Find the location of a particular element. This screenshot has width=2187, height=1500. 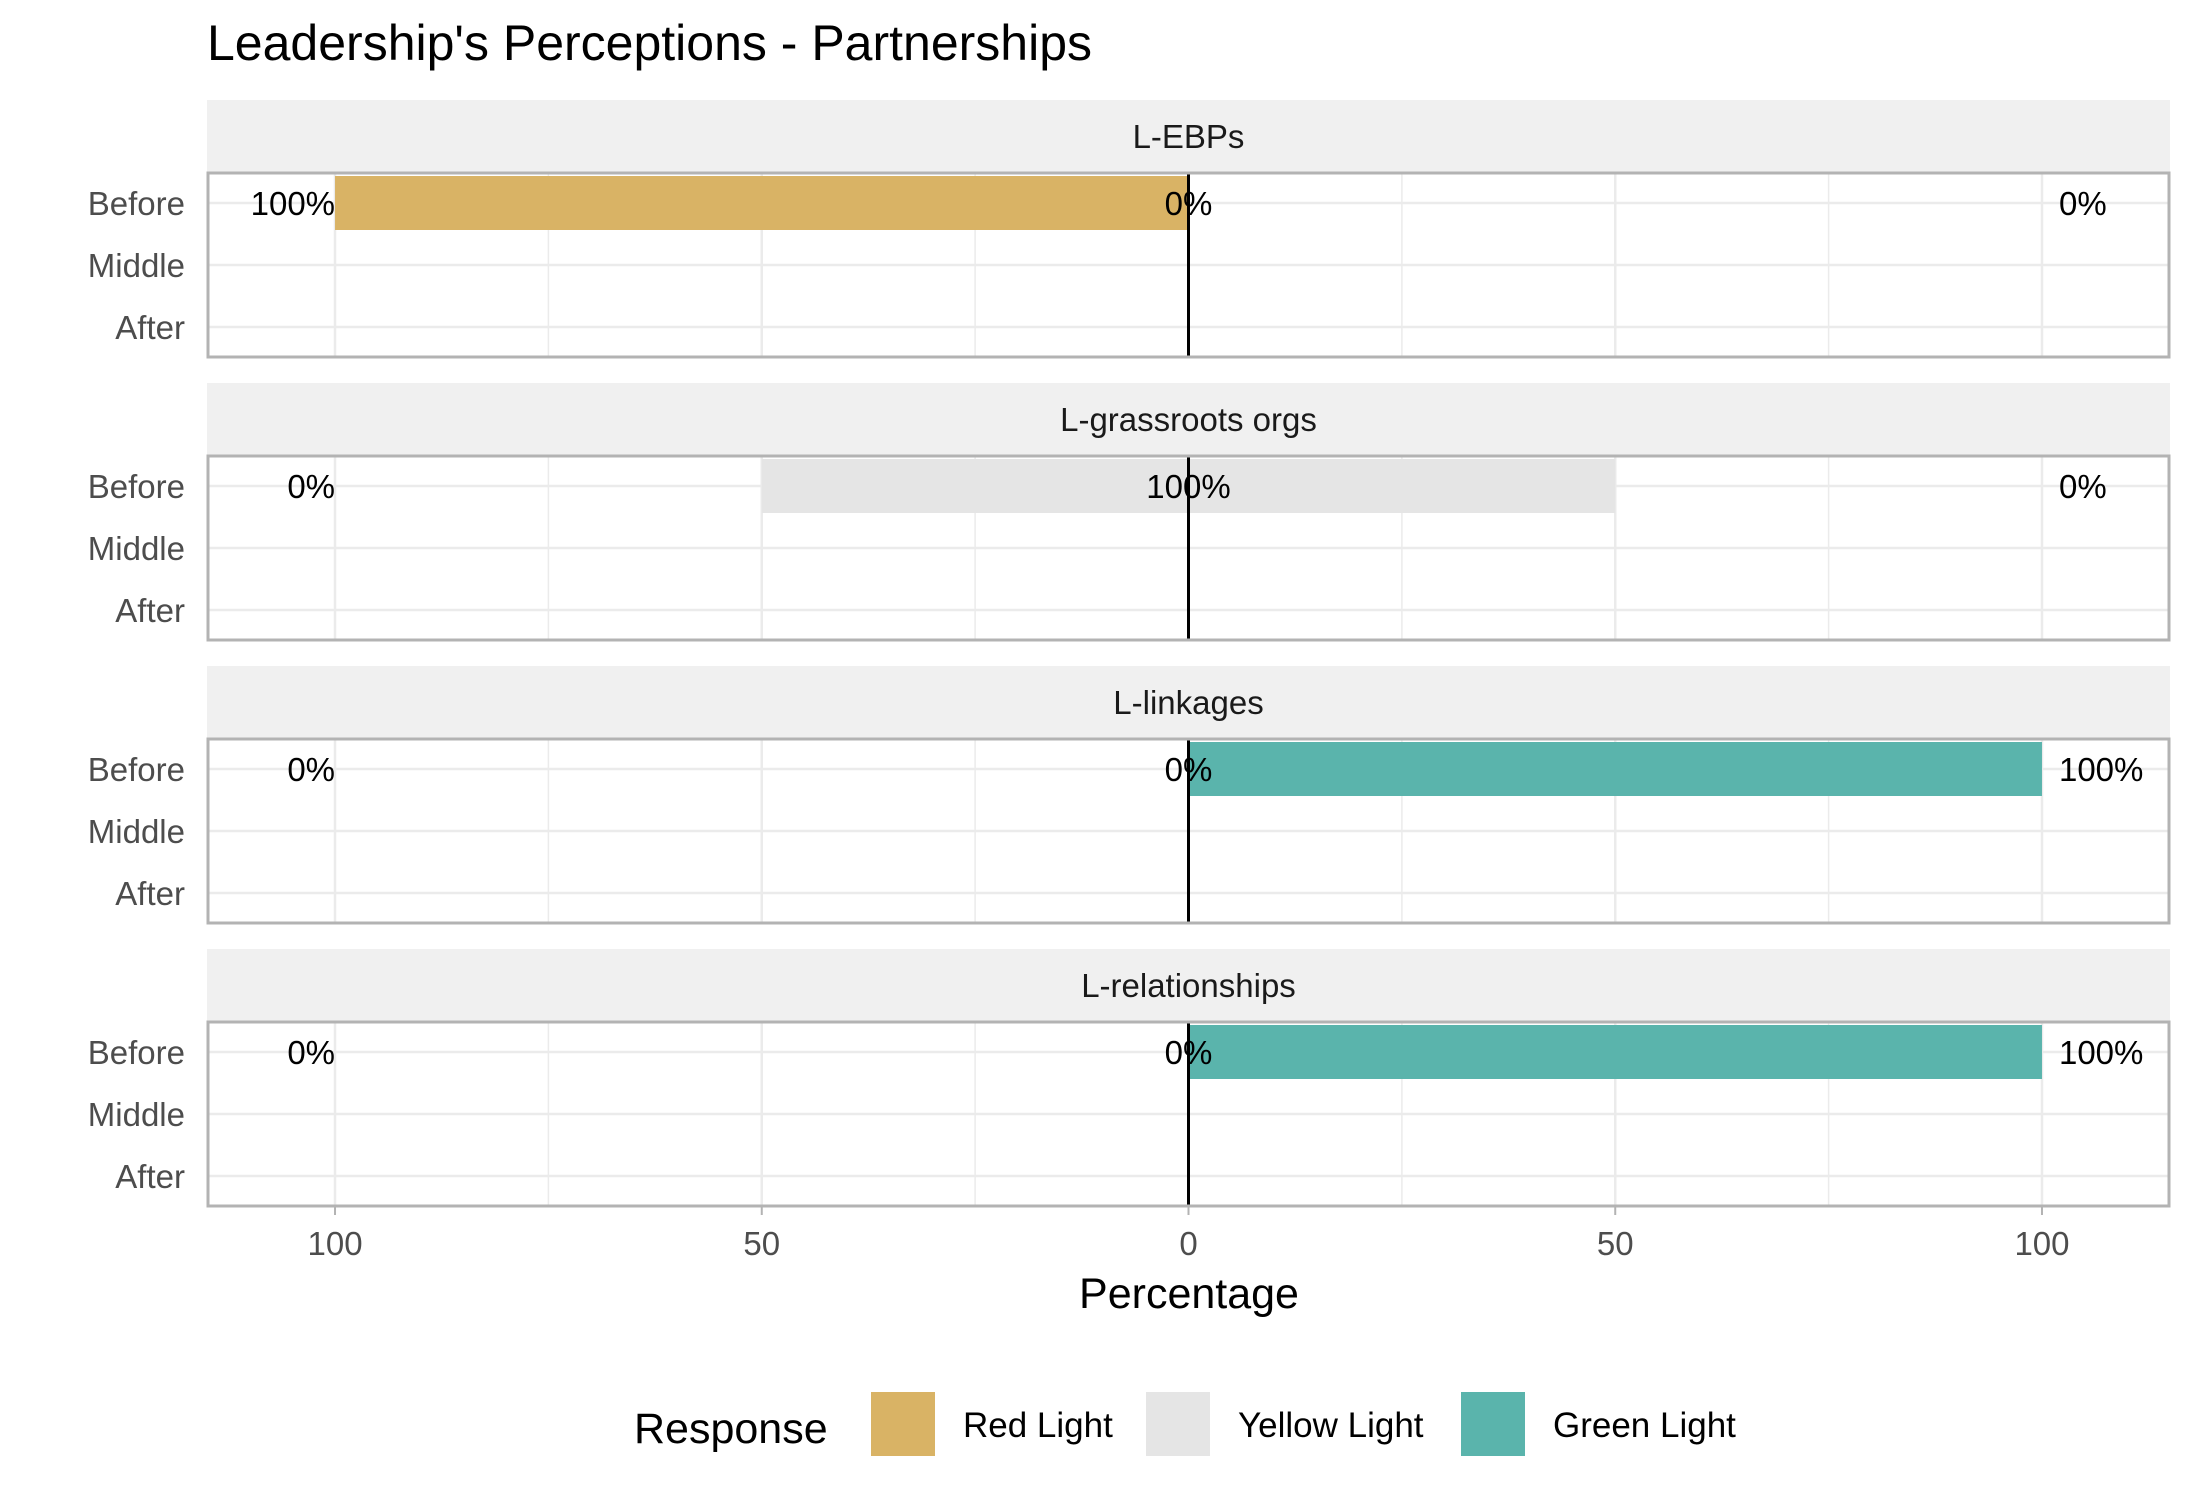

facet-strip-label: L-relationships is located at coordinates (1188, 985).